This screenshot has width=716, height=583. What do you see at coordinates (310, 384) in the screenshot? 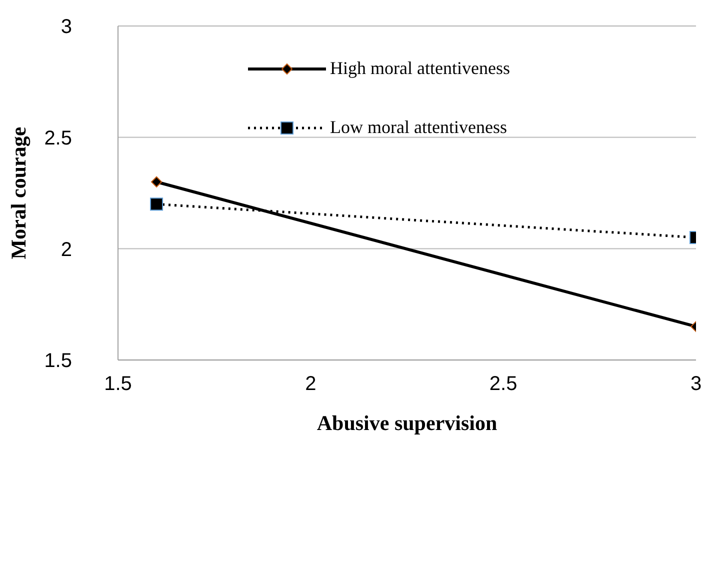
I see `x-tick-label: 2` at bounding box center [310, 384].